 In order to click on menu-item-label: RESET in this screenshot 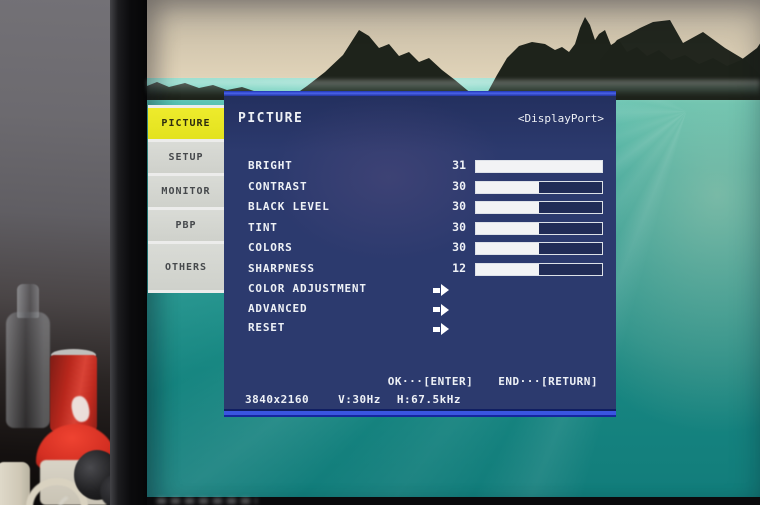, I will do `click(267, 327)`.